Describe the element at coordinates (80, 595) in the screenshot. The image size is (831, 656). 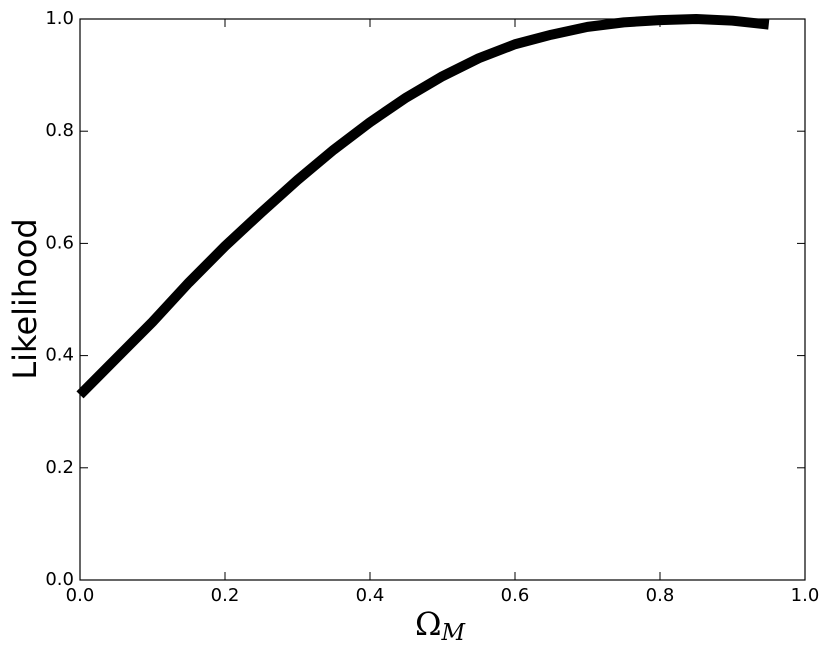
I see `x-tick-label: 0.0` at that location.